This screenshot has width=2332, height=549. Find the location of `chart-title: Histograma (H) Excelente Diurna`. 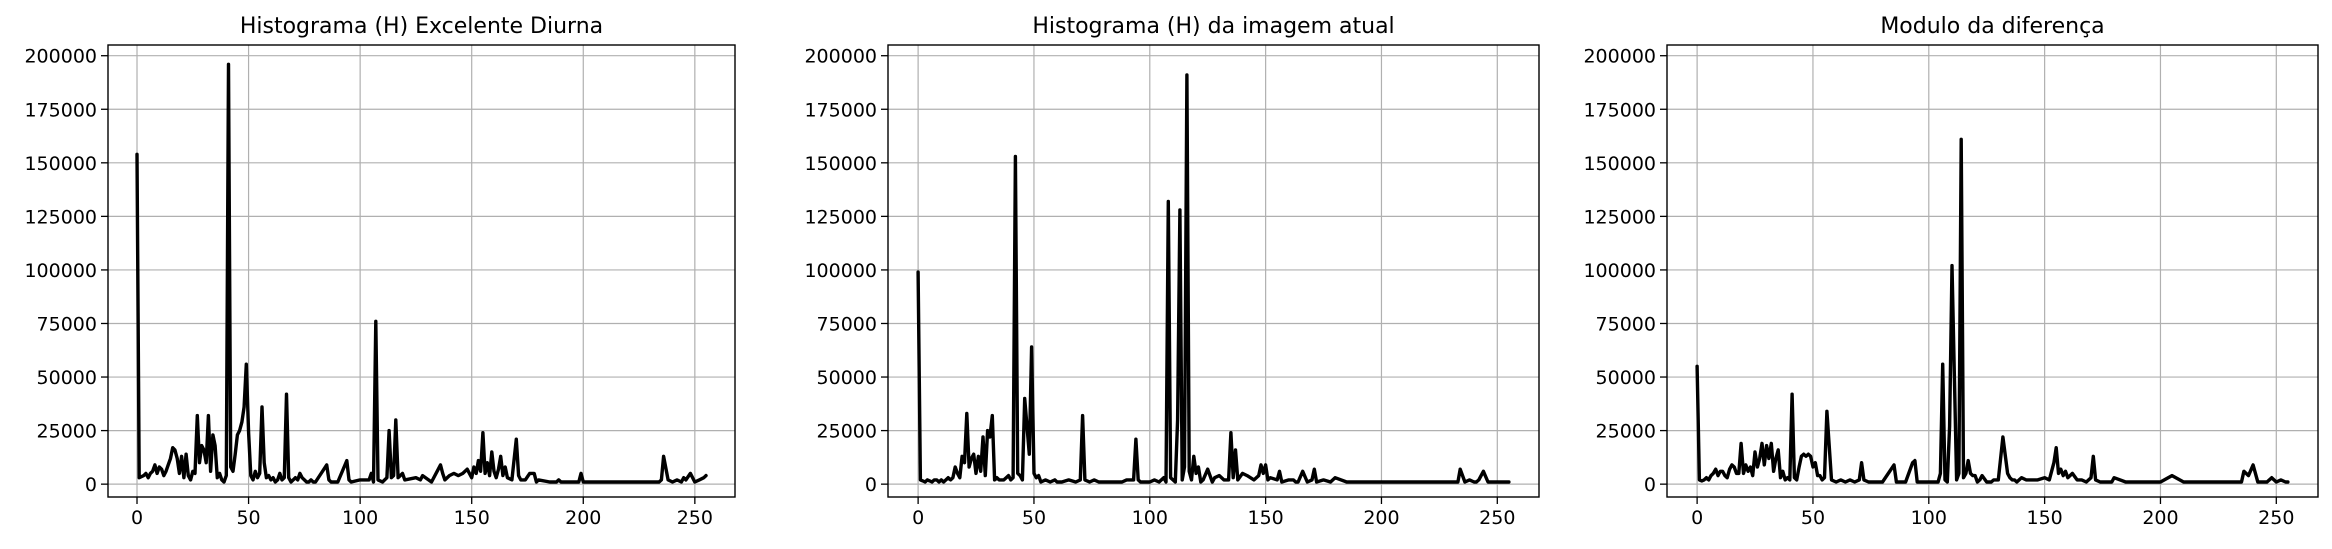

chart-title: Histograma (H) Excelente Diurna is located at coordinates (421, 26).